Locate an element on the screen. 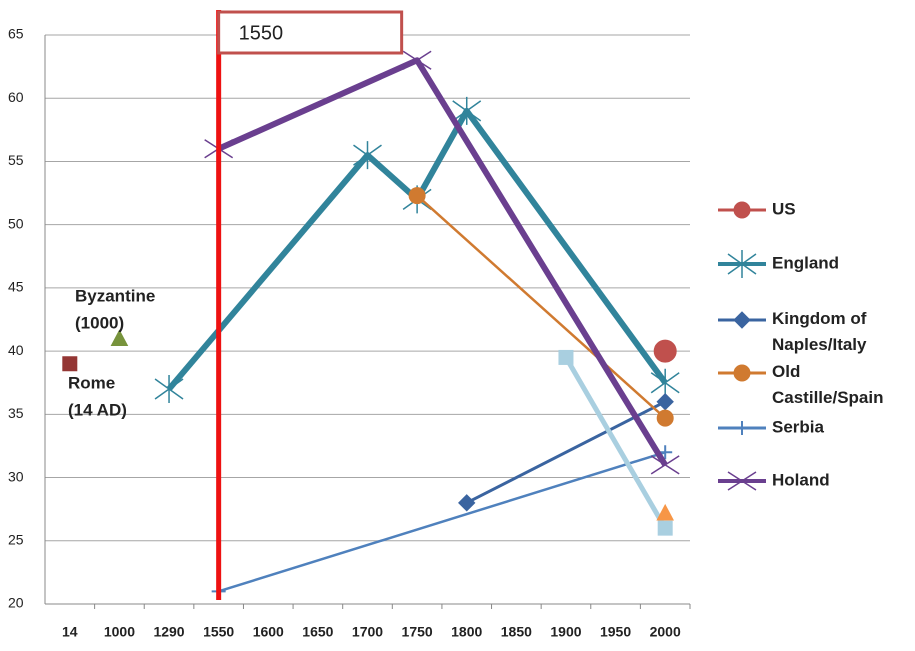  x-tick-label: 1290 is located at coordinates (168, 632).